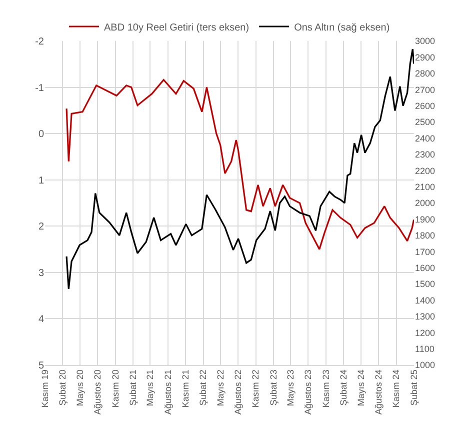 Image resolution: width=452 pixels, height=427 pixels. I want to click on x-tick-label: Kasım 19, so click(45, 389).